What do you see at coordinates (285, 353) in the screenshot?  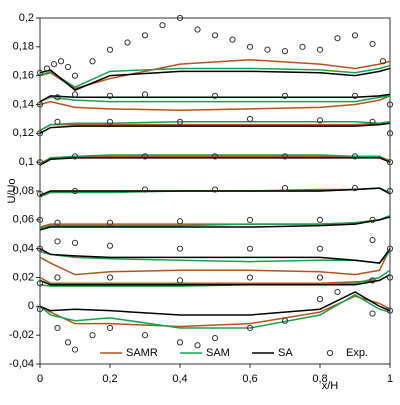 I see `legend-label: SA` at bounding box center [285, 353].